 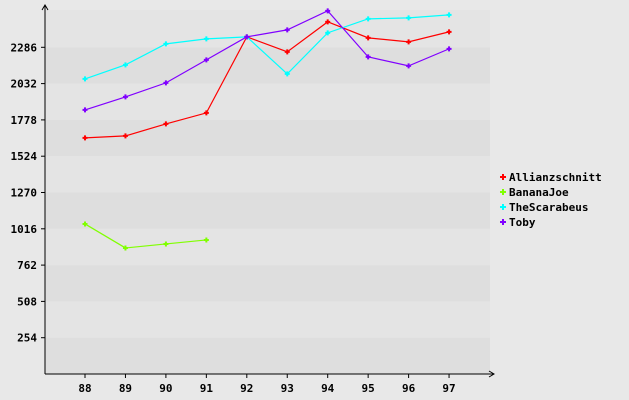 I want to click on series-bananajoe, so click(x=145, y=236).